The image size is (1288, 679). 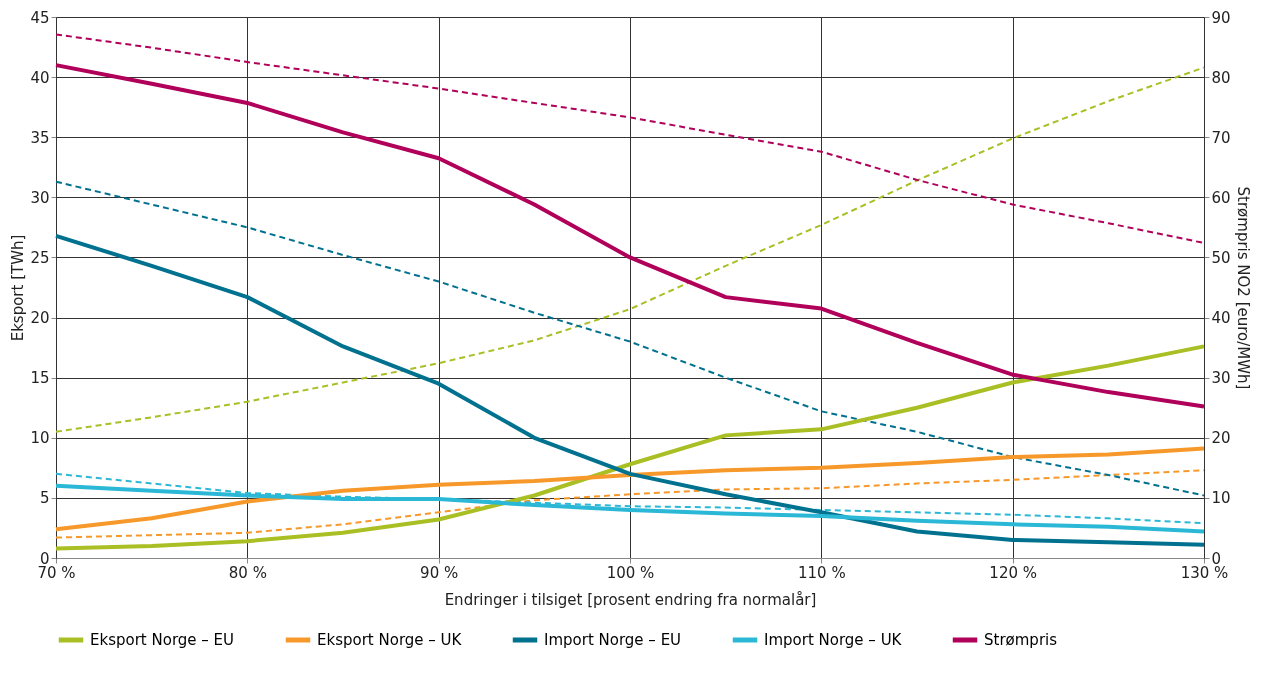 I want to click on x-tick-label: 120 %, so click(x=1013, y=572).